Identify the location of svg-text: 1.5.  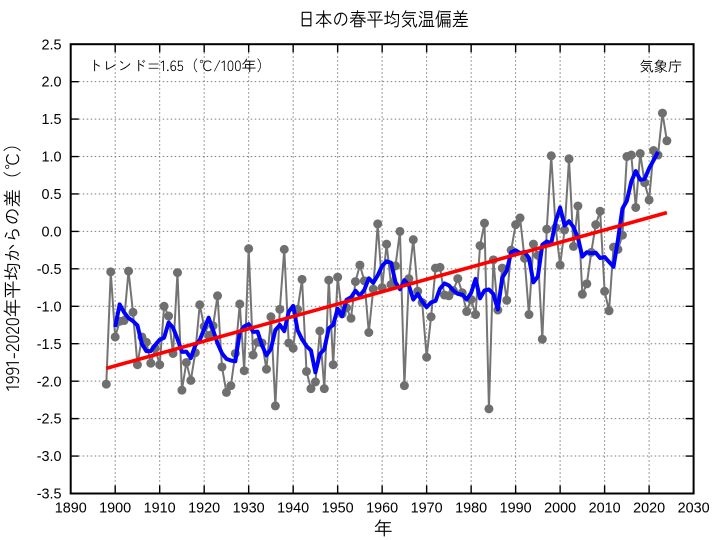
(51, 120).